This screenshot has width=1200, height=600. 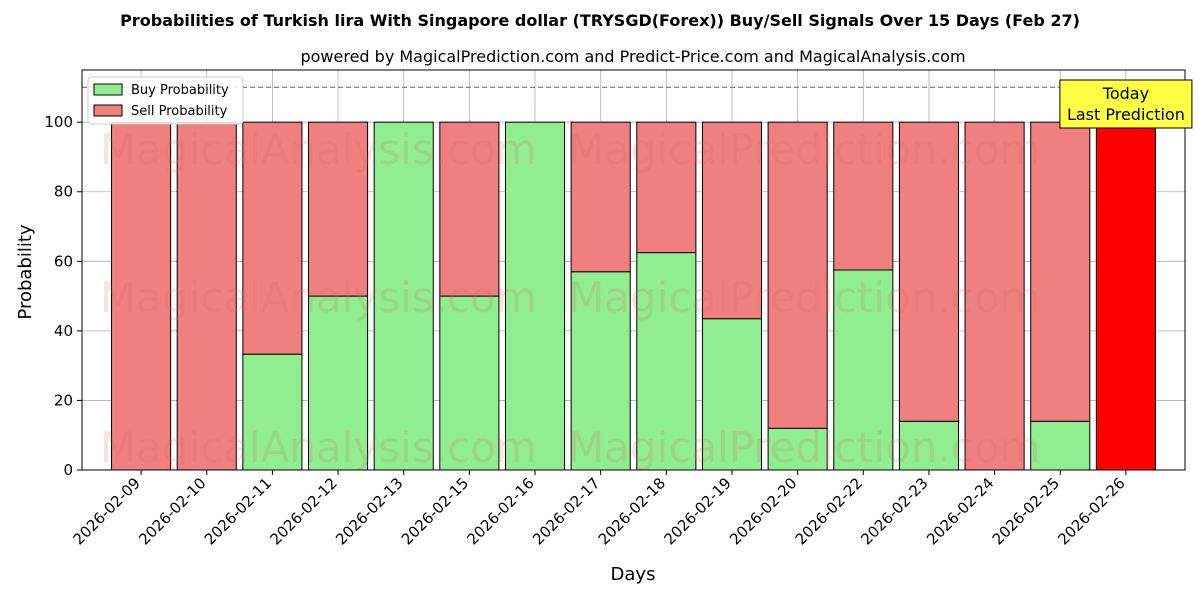 What do you see at coordinates (566, 511) in the screenshot?
I see `x-tick-label: 2026-02-17` at bounding box center [566, 511].